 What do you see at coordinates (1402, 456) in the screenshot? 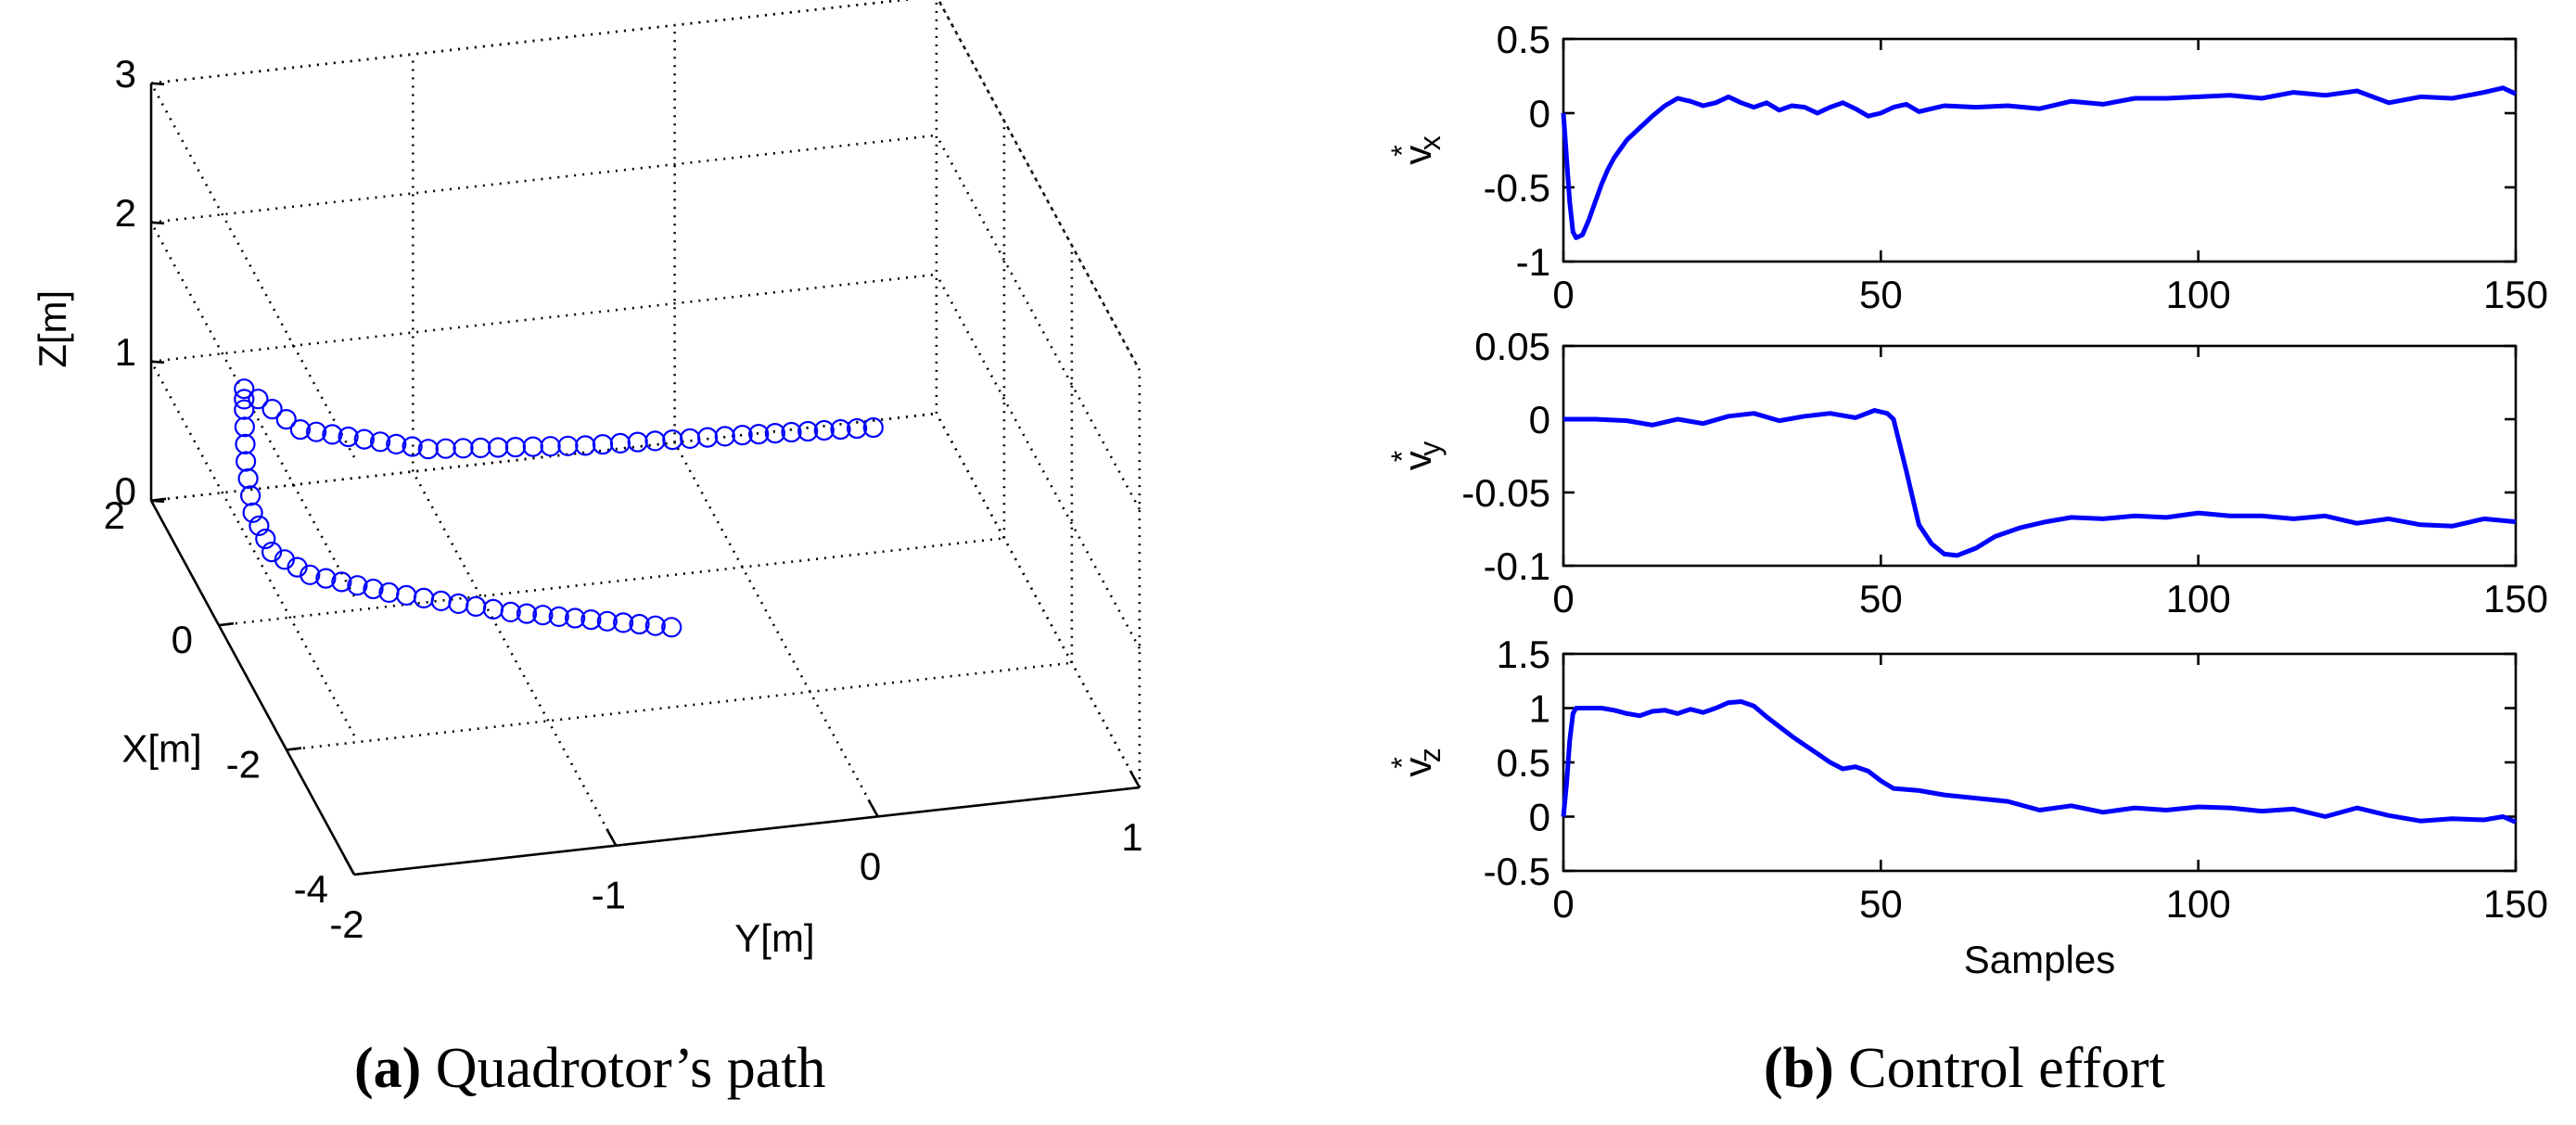
I see `y-axis-label-sup-vy: *` at bounding box center [1402, 456].